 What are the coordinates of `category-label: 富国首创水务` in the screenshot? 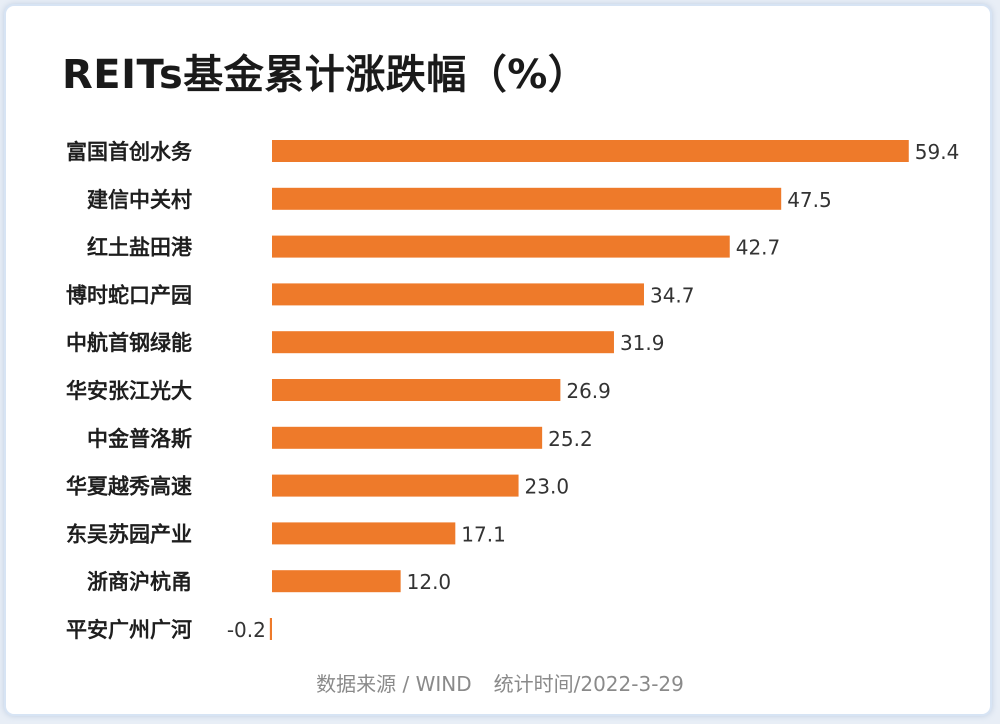 It's located at (129, 152).